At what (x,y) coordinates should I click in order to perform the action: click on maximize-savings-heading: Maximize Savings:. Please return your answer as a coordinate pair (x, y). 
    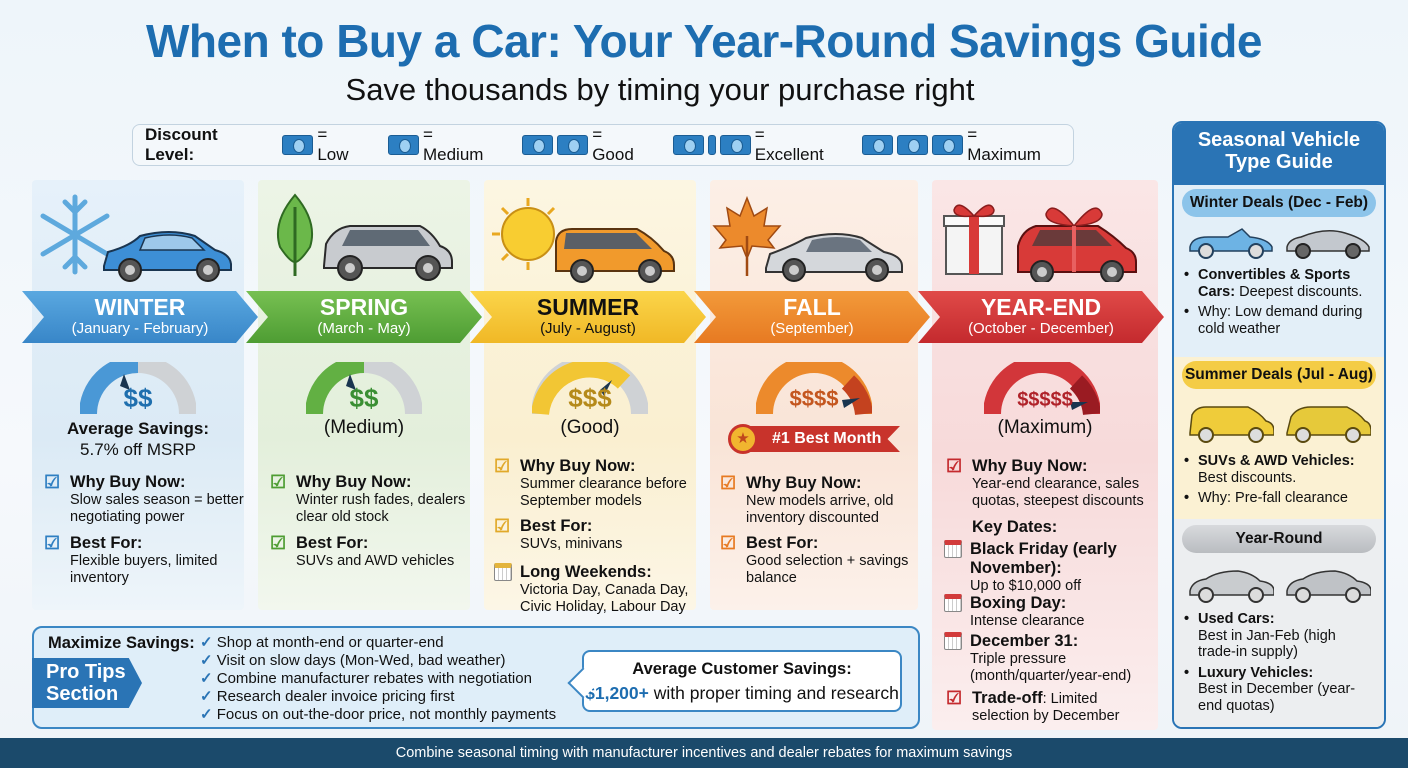
    Looking at the image, I should click on (121, 643).